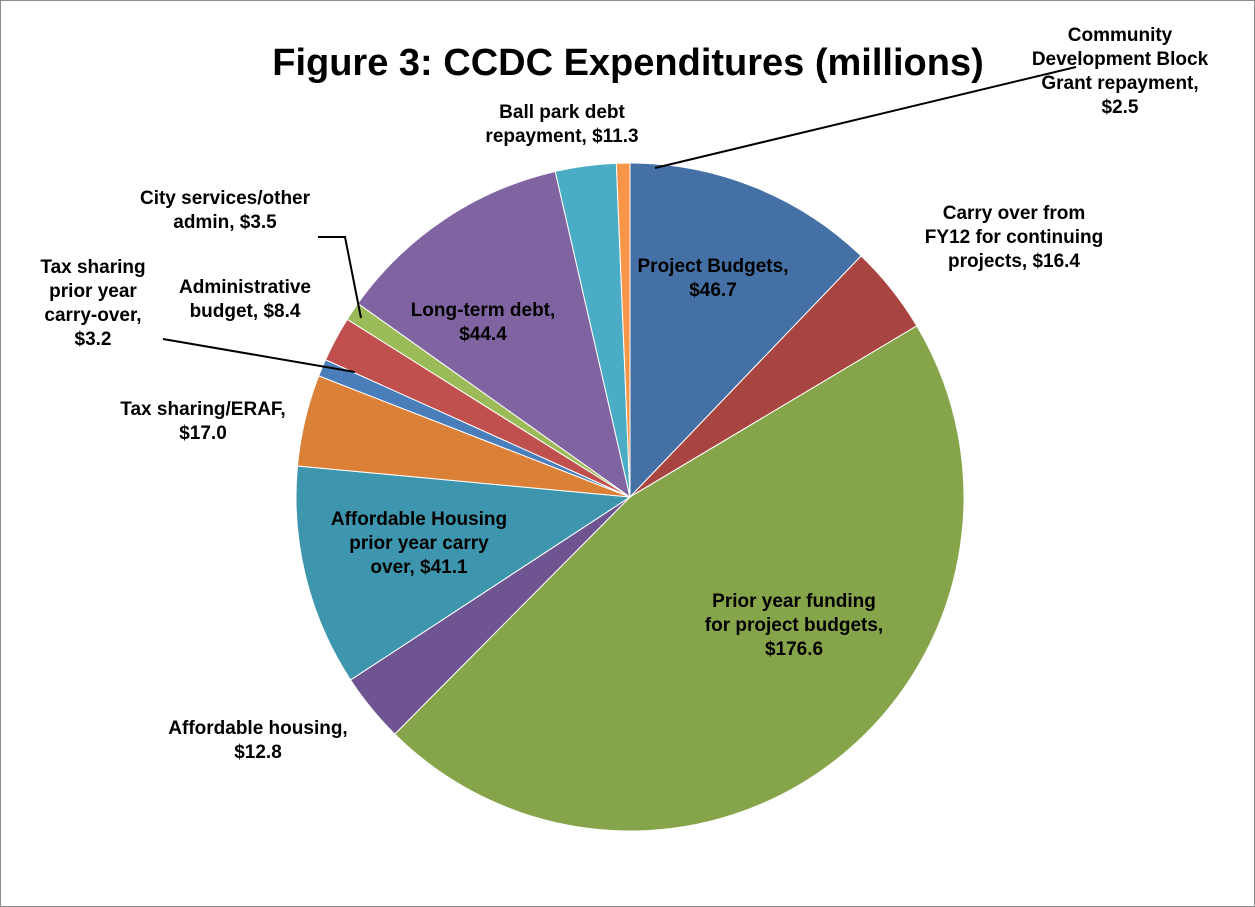 Image resolution: width=1255 pixels, height=907 pixels. What do you see at coordinates (561, 124) in the screenshot?
I see `label-ball-park-debt-repayment: Ball park debt repayment, $11.3` at bounding box center [561, 124].